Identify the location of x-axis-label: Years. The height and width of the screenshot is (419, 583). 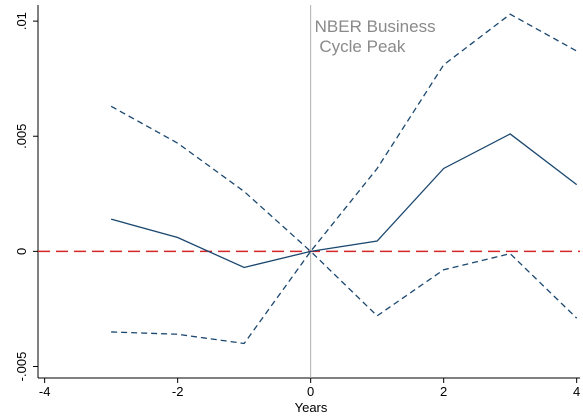
(311, 407).